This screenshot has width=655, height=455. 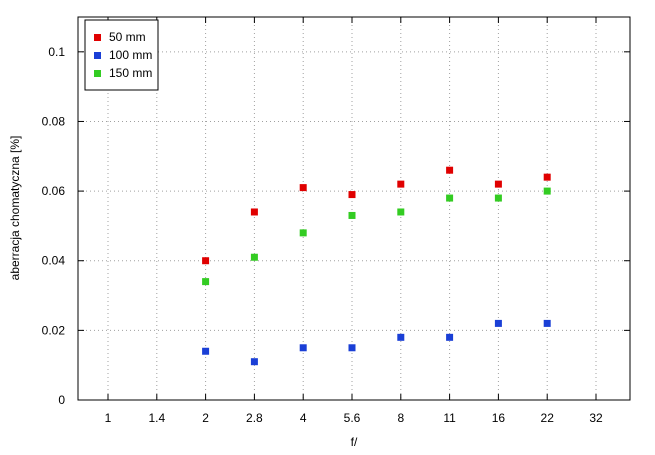 What do you see at coordinates (352, 418) in the screenshot?
I see `x-tick-label: 5.6` at bounding box center [352, 418].